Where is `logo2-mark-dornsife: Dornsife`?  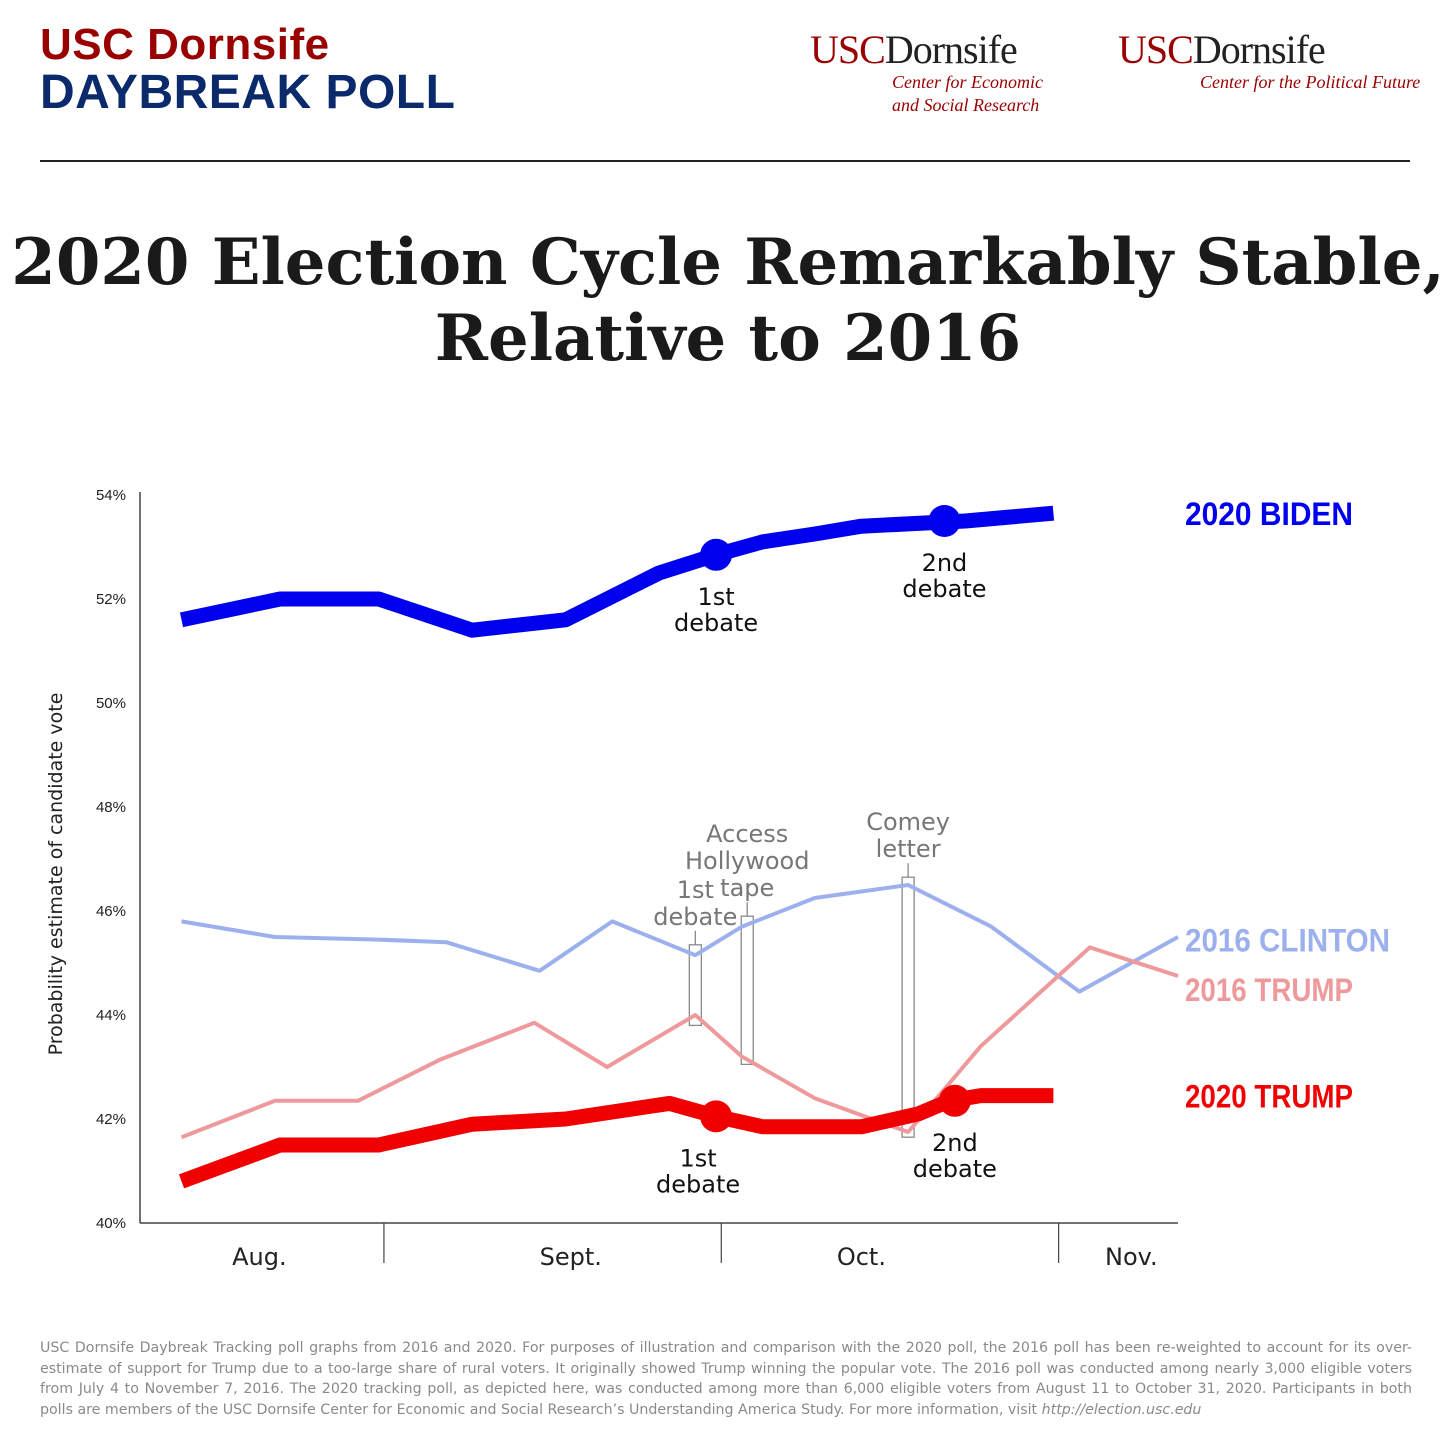 logo2-mark-dornsife: Dornsife is located at coordinates (1259, 49).